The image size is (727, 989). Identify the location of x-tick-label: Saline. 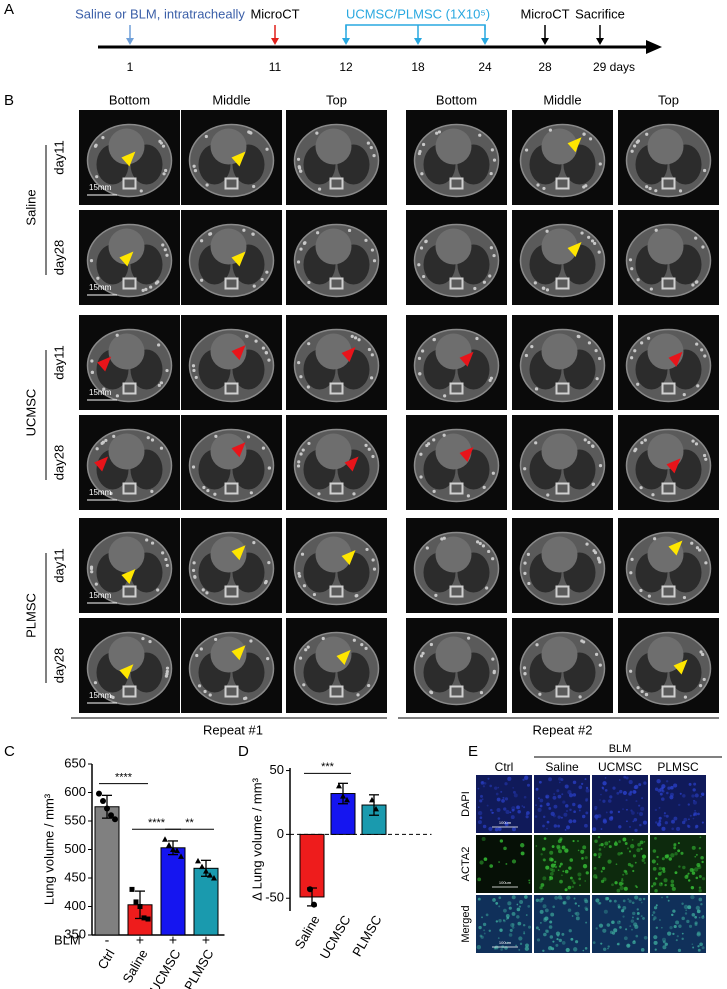
(307, 932).